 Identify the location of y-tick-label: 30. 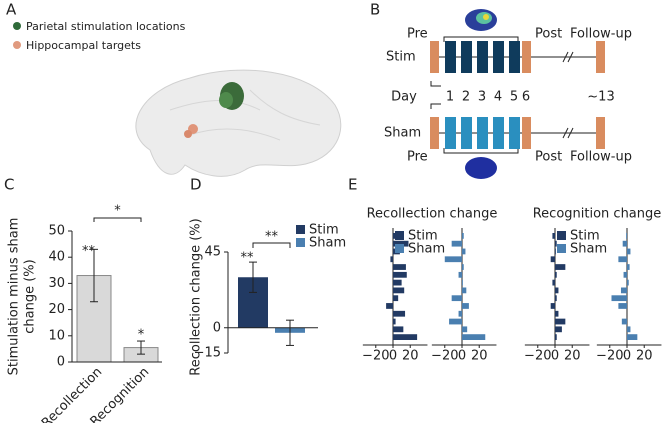
(56, 283).